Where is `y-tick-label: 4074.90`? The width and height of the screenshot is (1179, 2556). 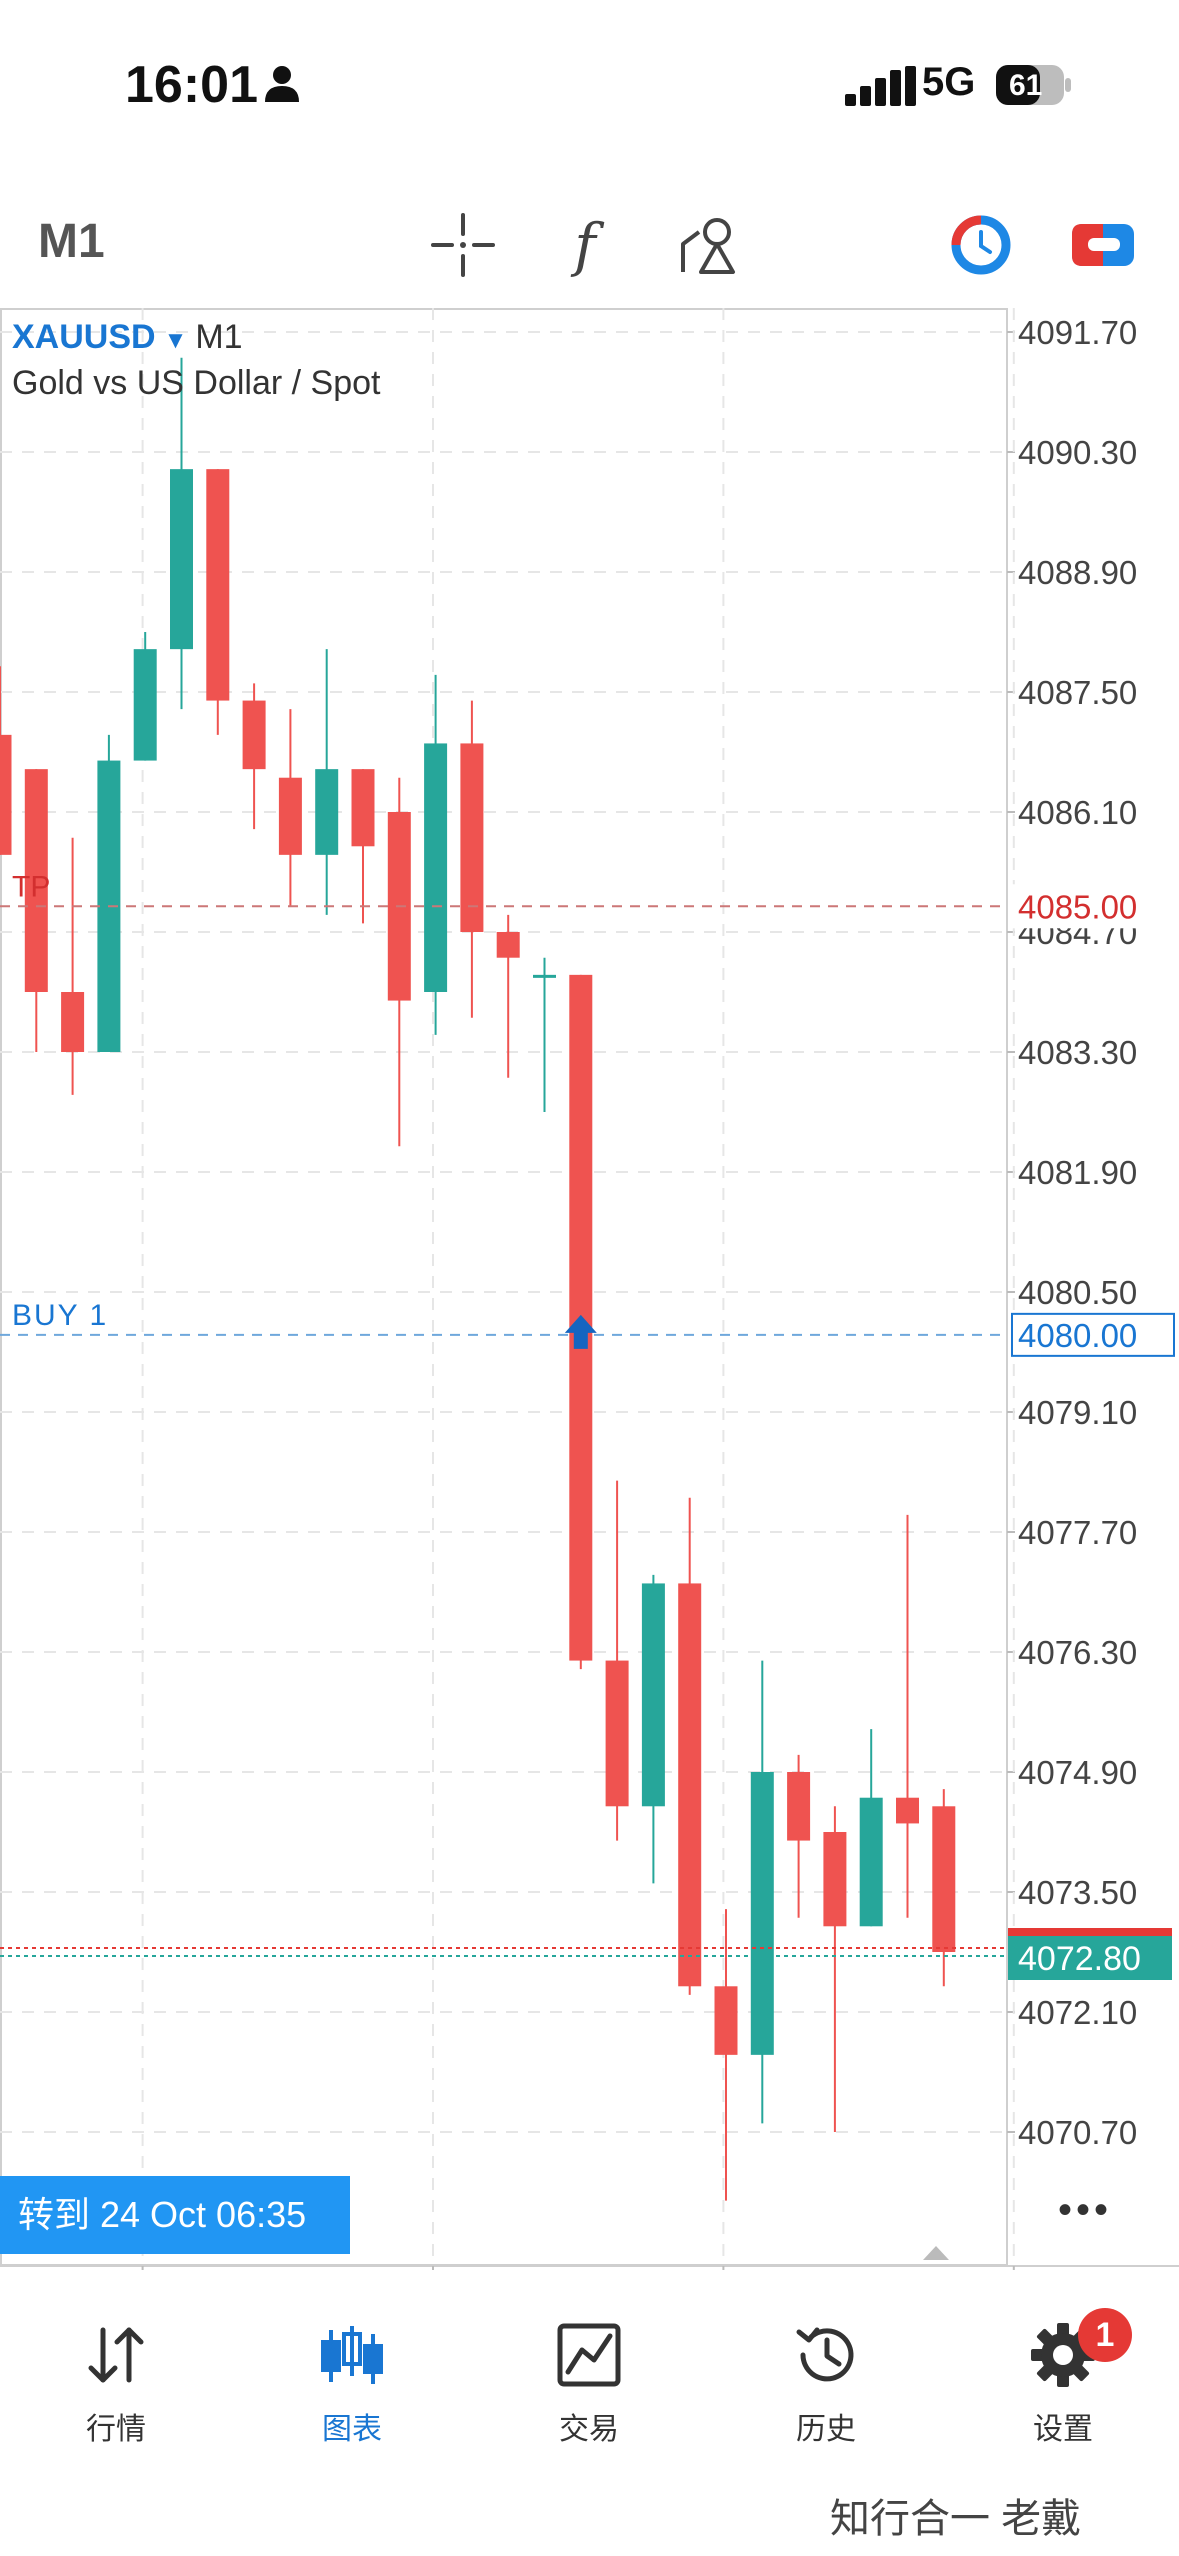
y-tick-label: 4074.90 is located at coordinates (1077, 1772).